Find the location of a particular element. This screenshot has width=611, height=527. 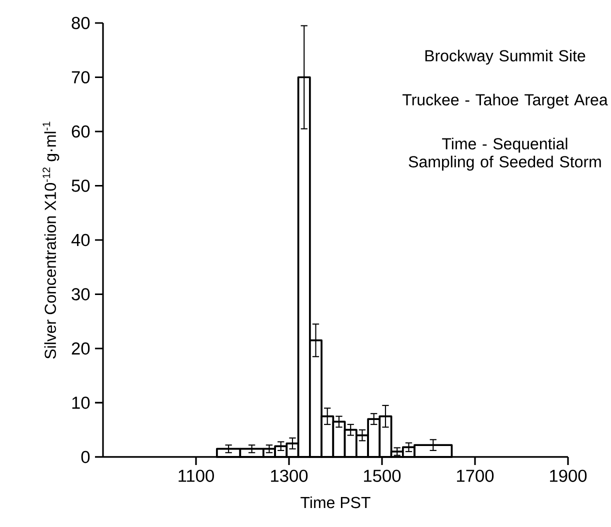

y-tick-label: 40 is located at coordinates (80, 240).